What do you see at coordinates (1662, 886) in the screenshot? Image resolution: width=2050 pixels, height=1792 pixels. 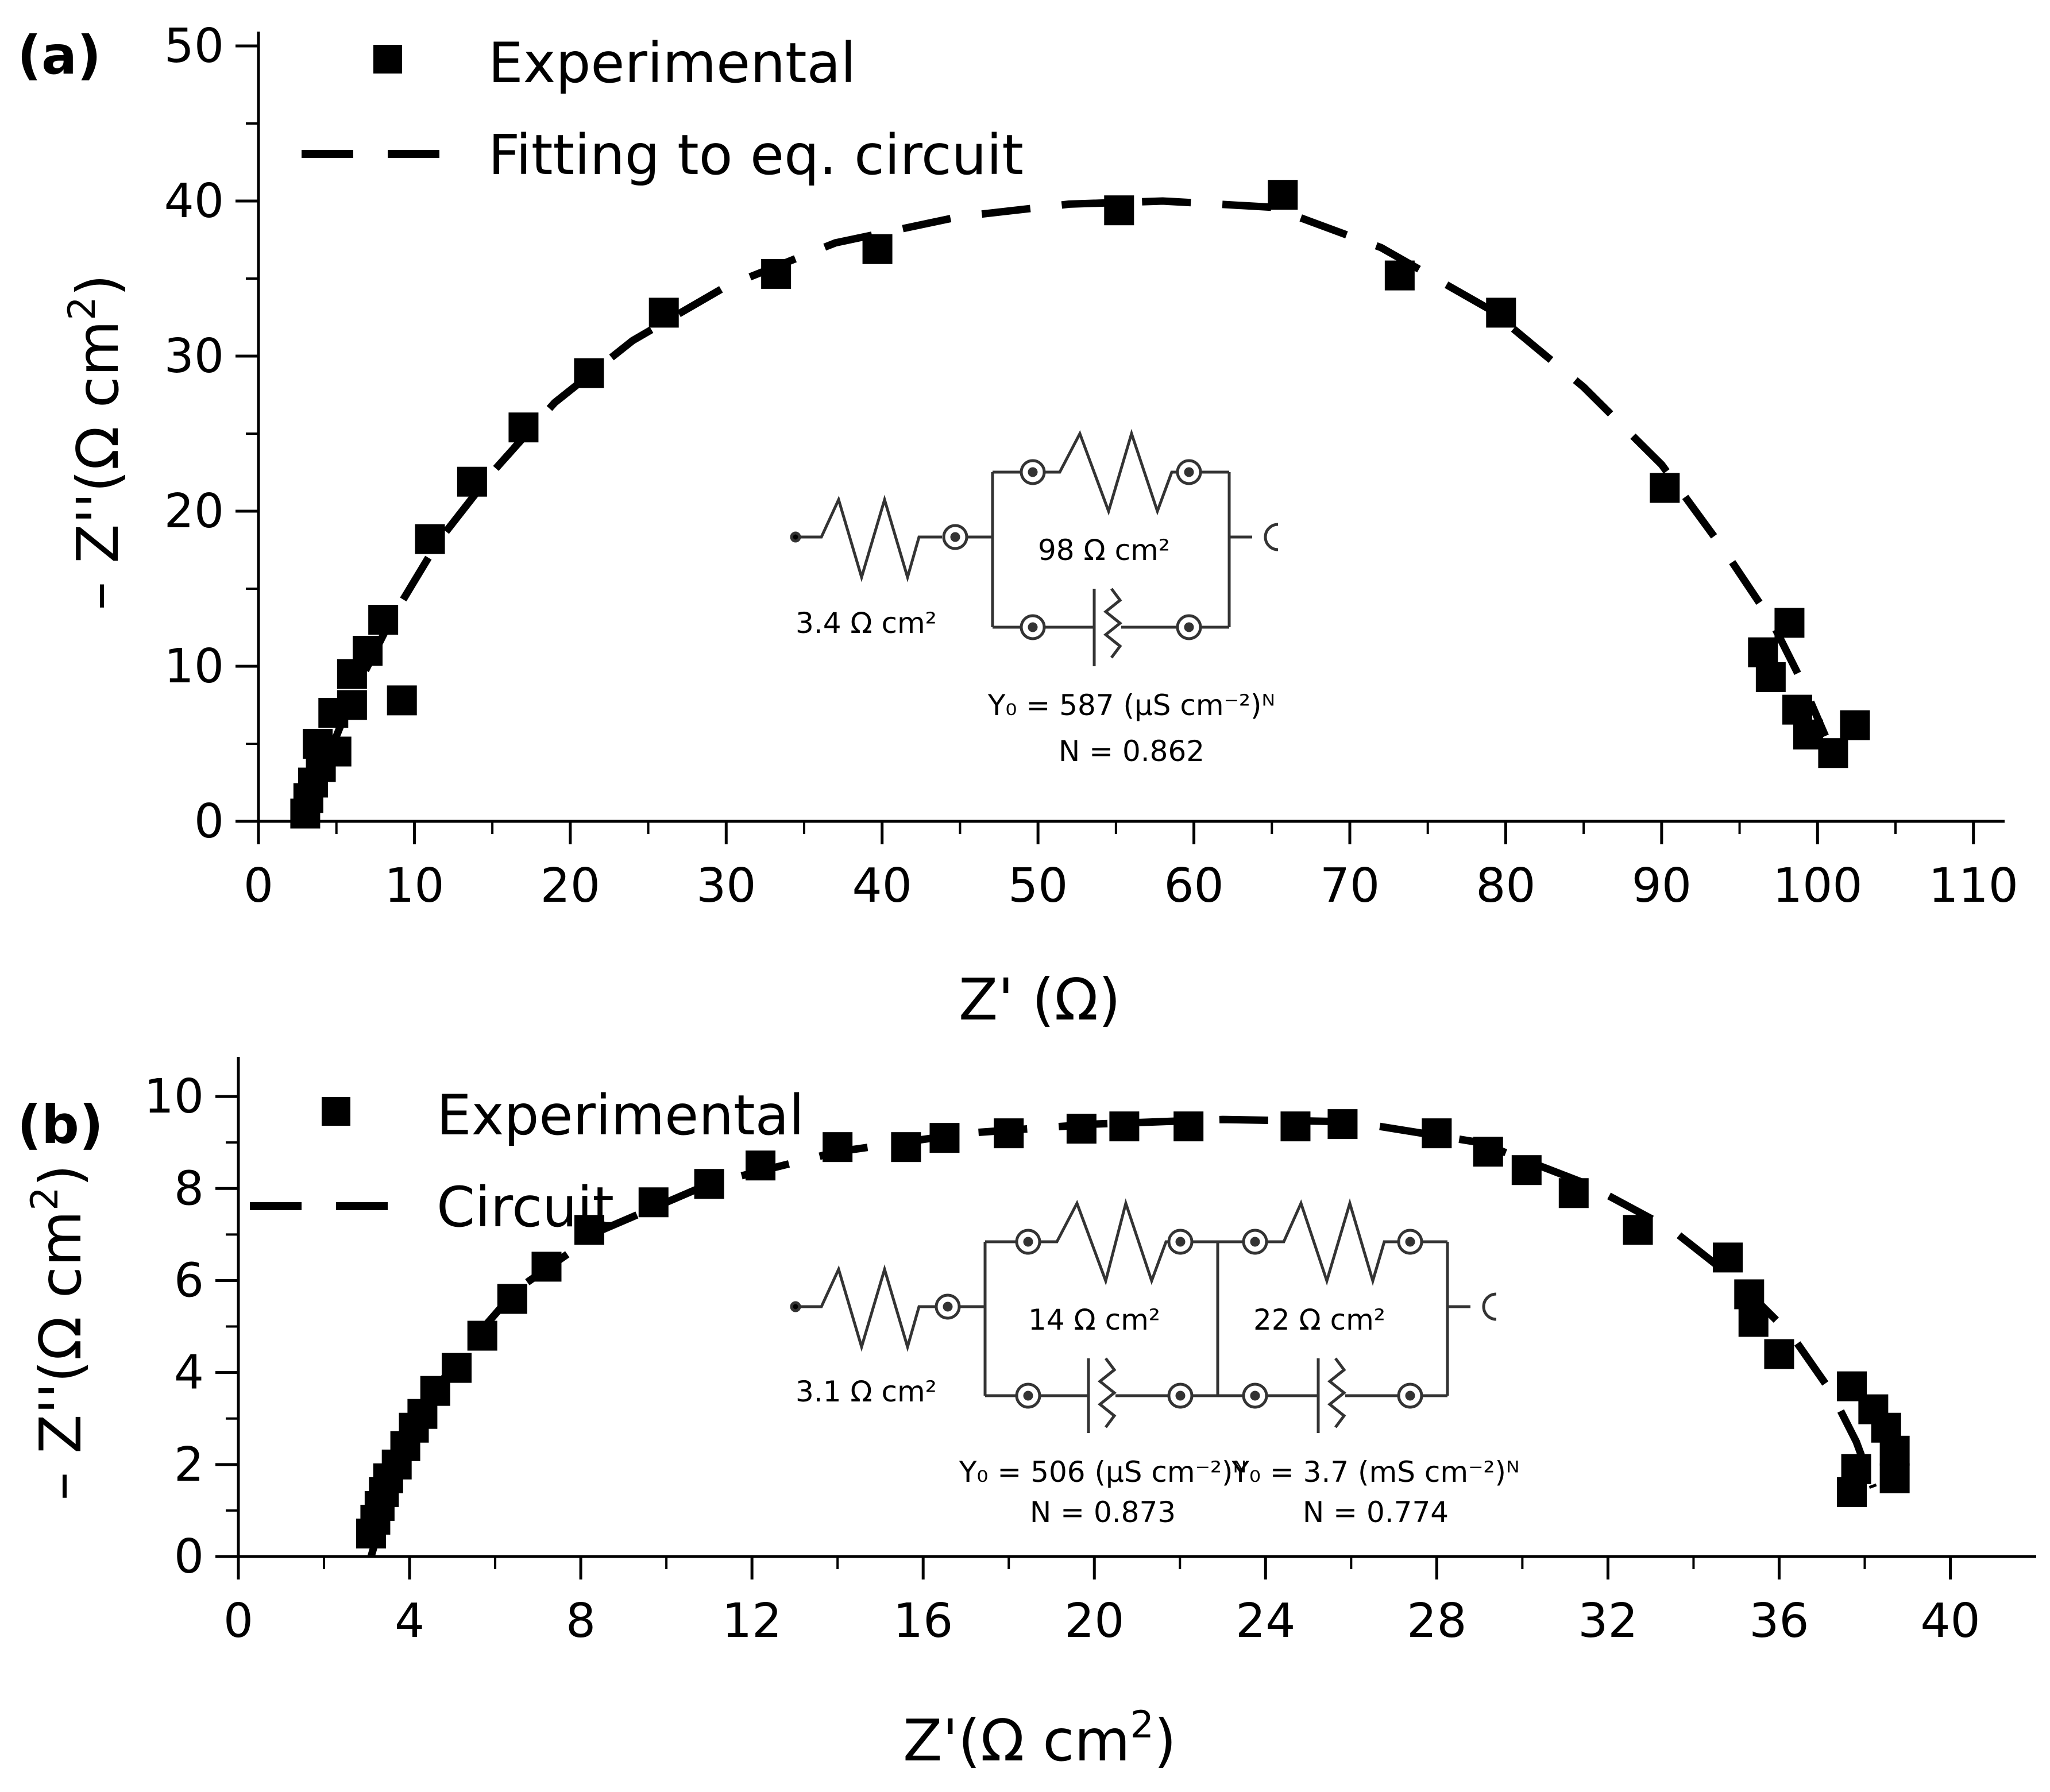 I see `x-tick-label: 90` at bounding box center [1662, 886].